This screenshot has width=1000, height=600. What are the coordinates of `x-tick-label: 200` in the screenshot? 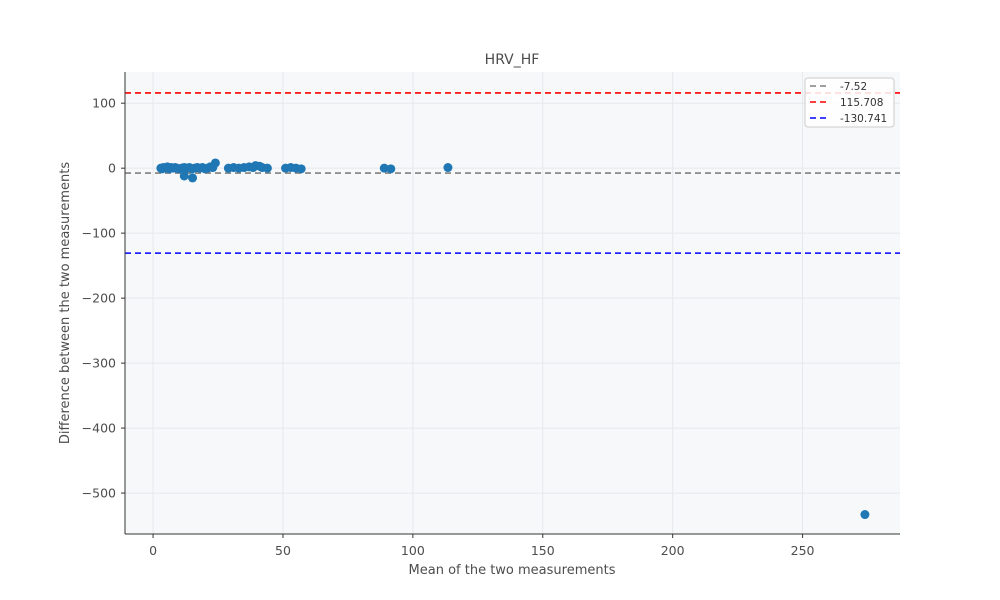 It's located at (673, 550).